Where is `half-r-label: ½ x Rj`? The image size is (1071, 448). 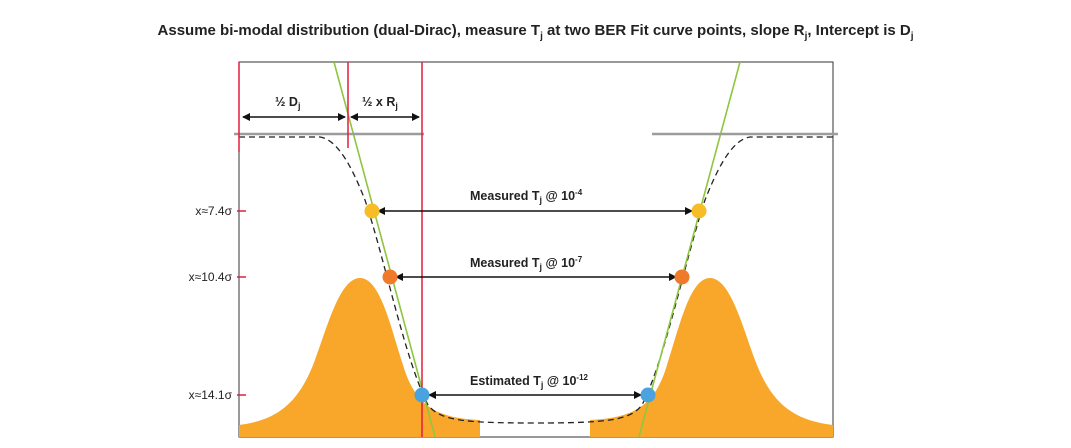
half-r-label: ½ x Rj is located at coordinates (380, 103).